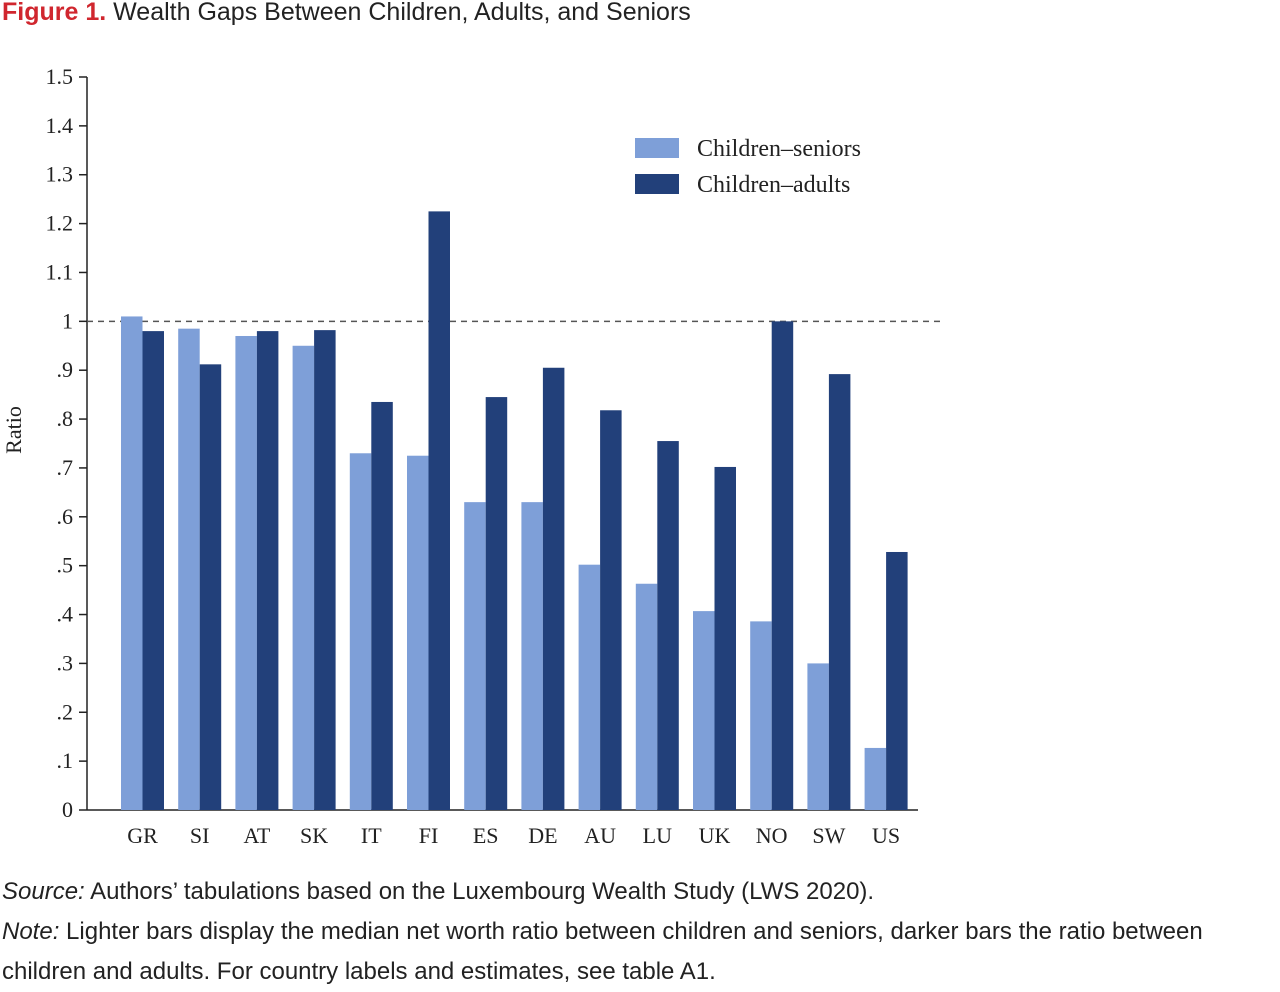  I want to click on y-tick-label: 1.2, so click(60, 223).